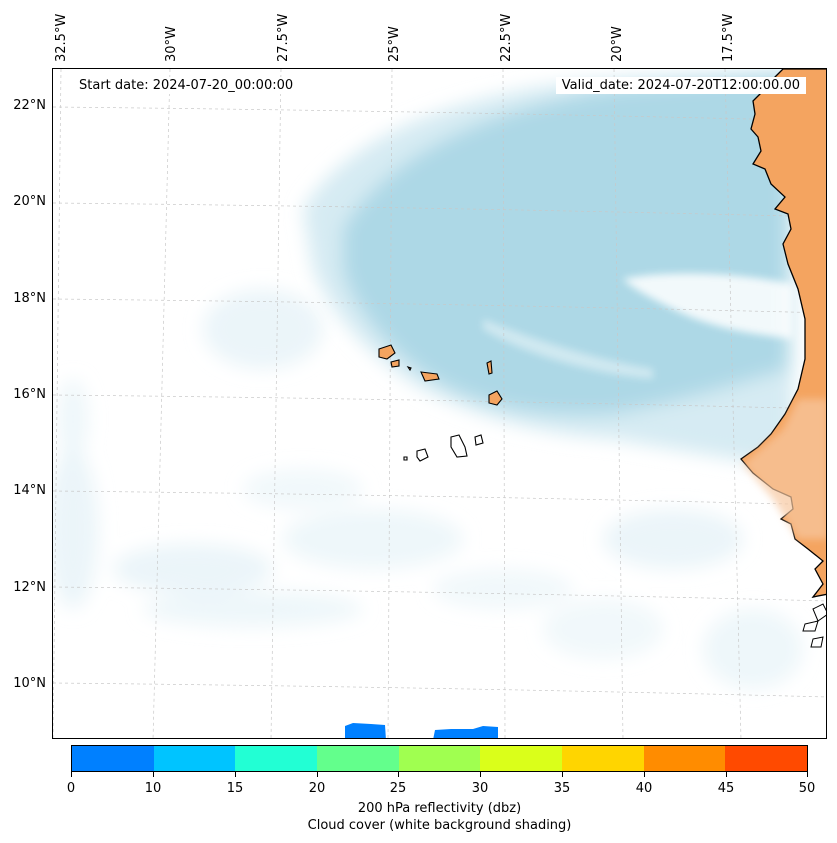 The width and height of the screenshot is (837, 843). I want to click on colorbar, so click(439, 758).